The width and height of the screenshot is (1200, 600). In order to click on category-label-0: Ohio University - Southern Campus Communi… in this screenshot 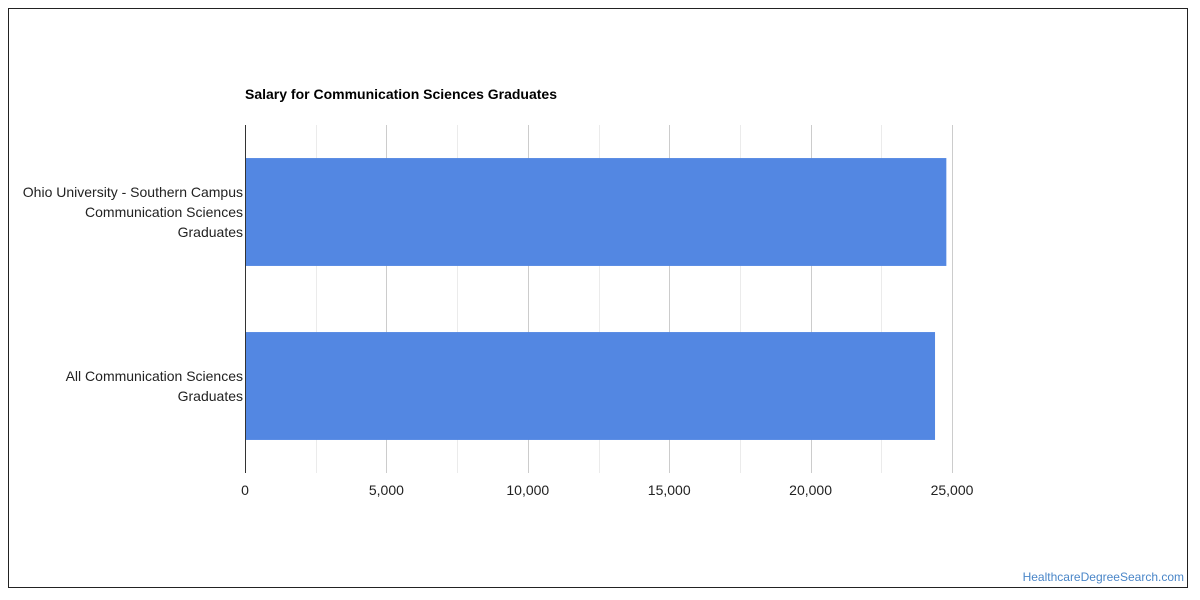, I will do `click(133, 212)`.